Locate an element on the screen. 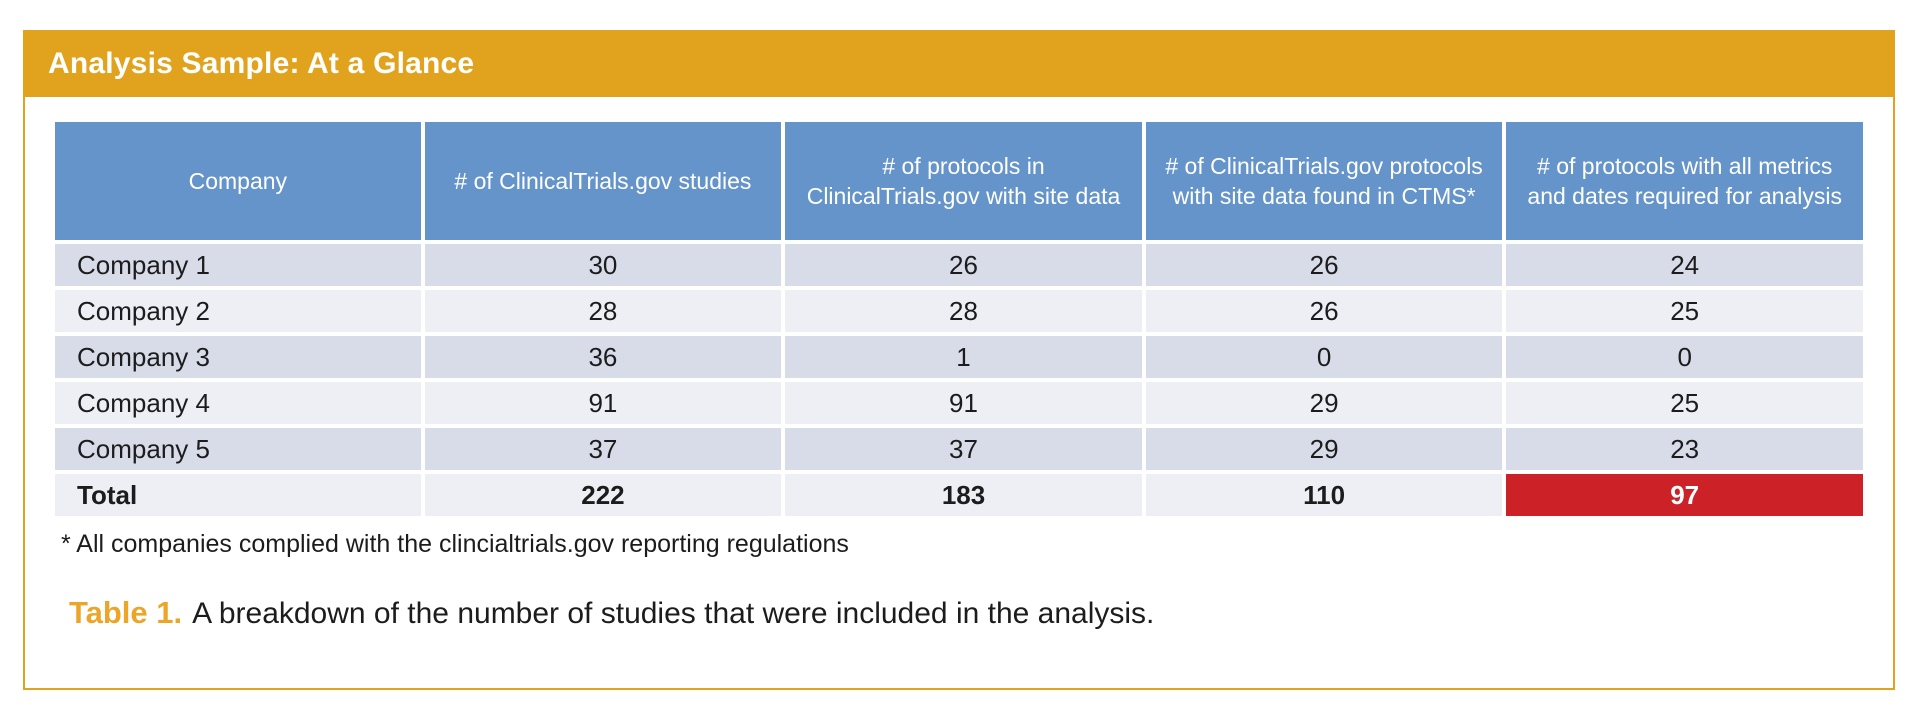 The width and height of the screenshot is (1922, 722). column-header-ctgov-studies: # of ClinicalTrials.gov studies is located at coordinates (603, 181).